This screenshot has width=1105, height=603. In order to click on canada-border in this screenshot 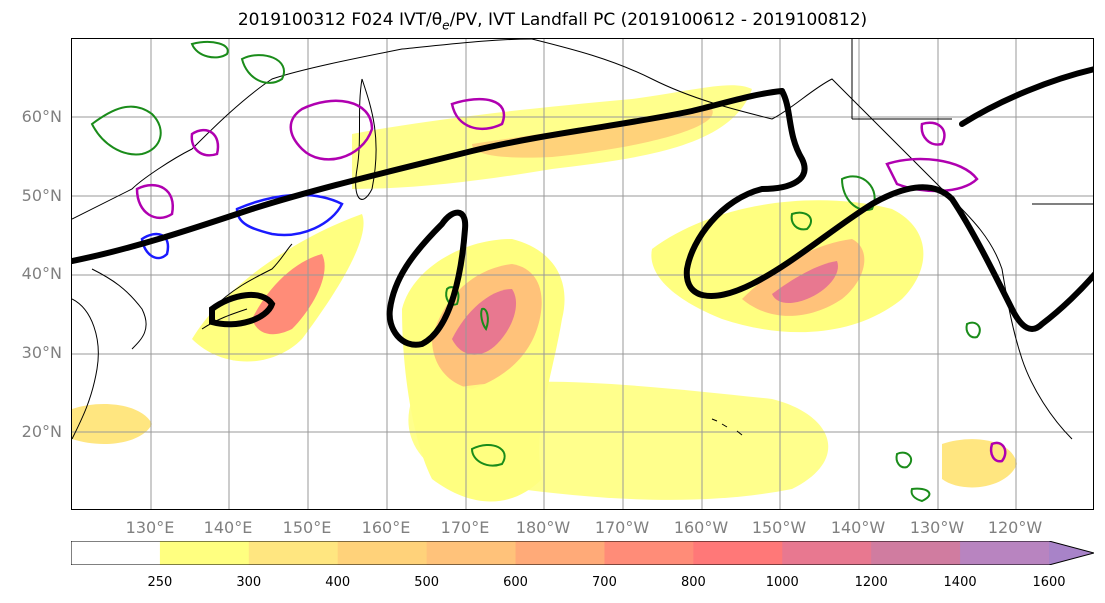, I will do `click(972, 122)`.